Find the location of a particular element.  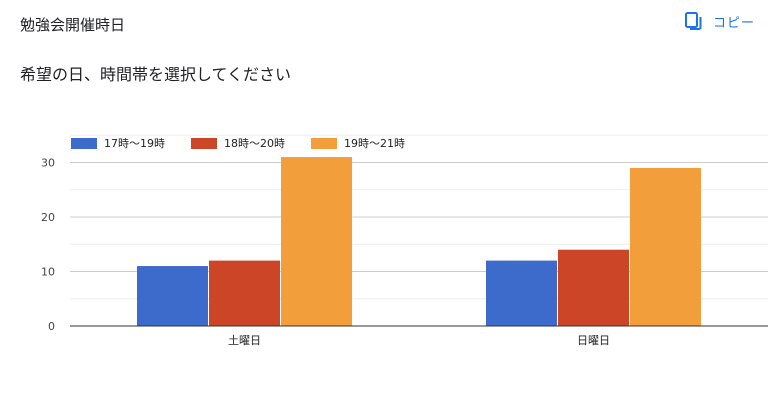

copy-button: コピー is located at coordinates (719, 21).